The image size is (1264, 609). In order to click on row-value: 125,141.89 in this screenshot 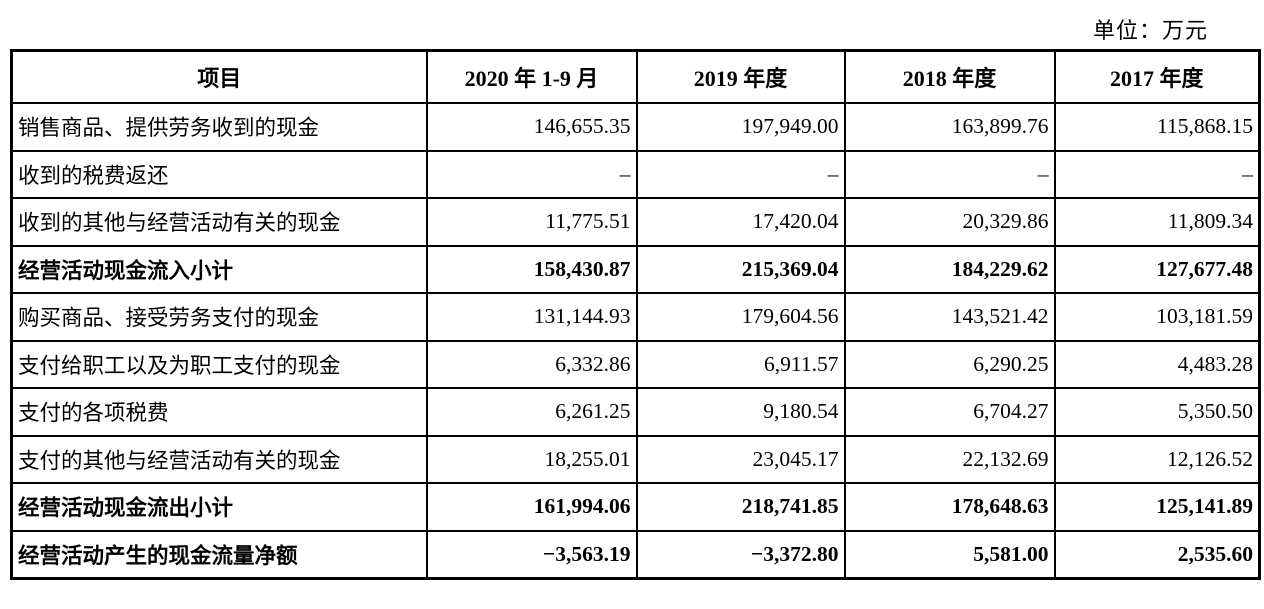, I will do `click(1157, 507)`.